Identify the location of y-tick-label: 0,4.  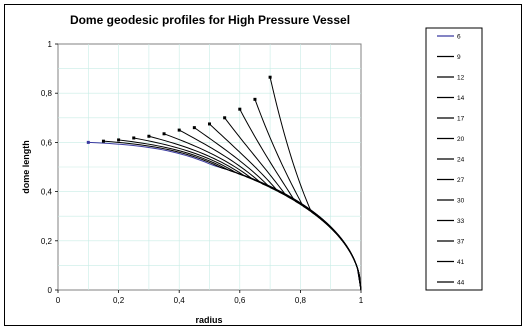
(47, 192).